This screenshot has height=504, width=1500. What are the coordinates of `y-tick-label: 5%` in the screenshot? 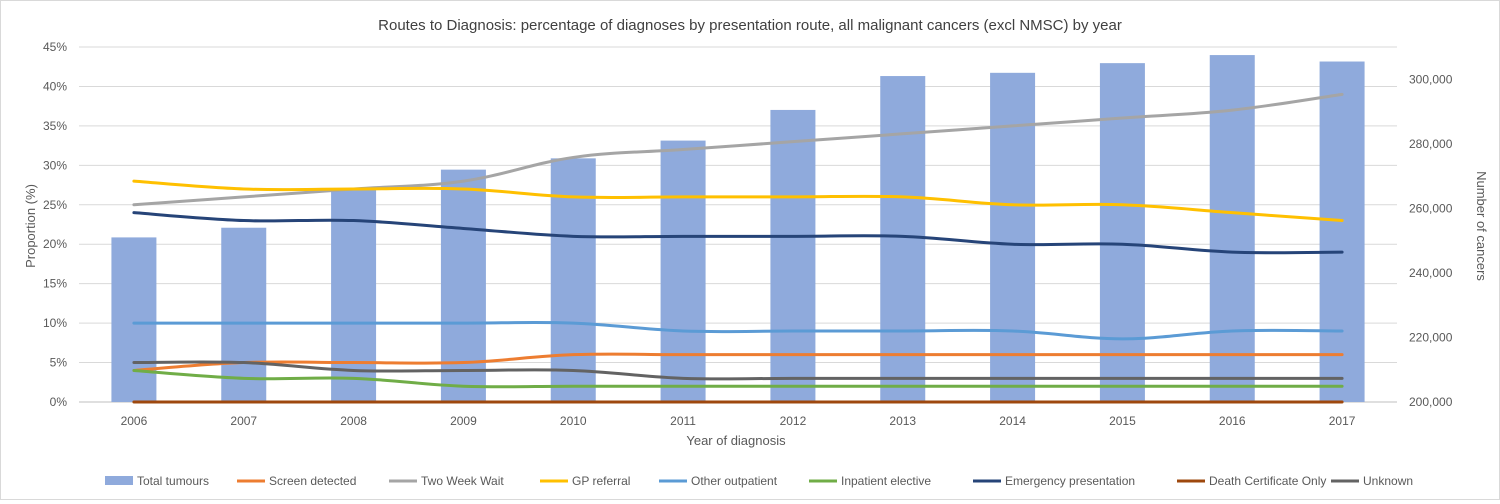 It's located at (59, 363).